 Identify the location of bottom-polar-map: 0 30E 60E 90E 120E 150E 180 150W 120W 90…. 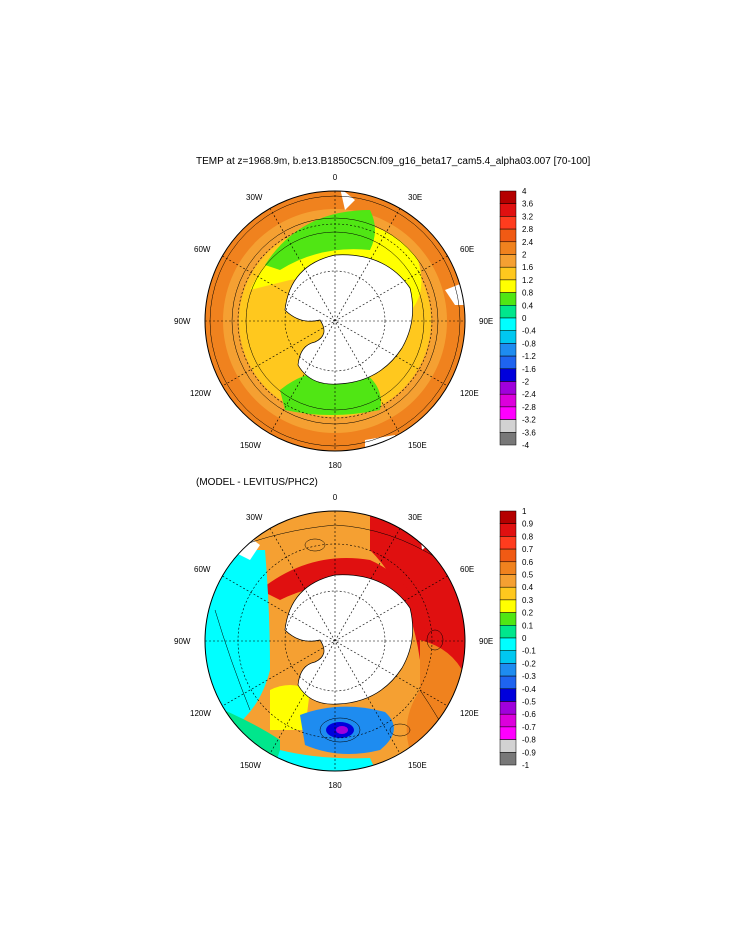
(333, 641).